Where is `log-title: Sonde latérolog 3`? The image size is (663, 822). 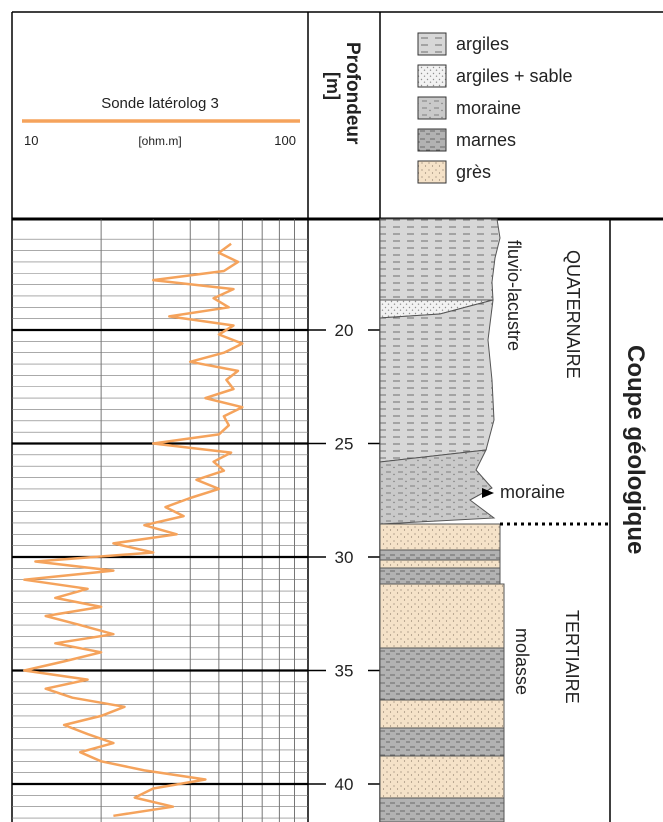 log-title: Sonde latérolog 3 is located at coordinates (160, 103).